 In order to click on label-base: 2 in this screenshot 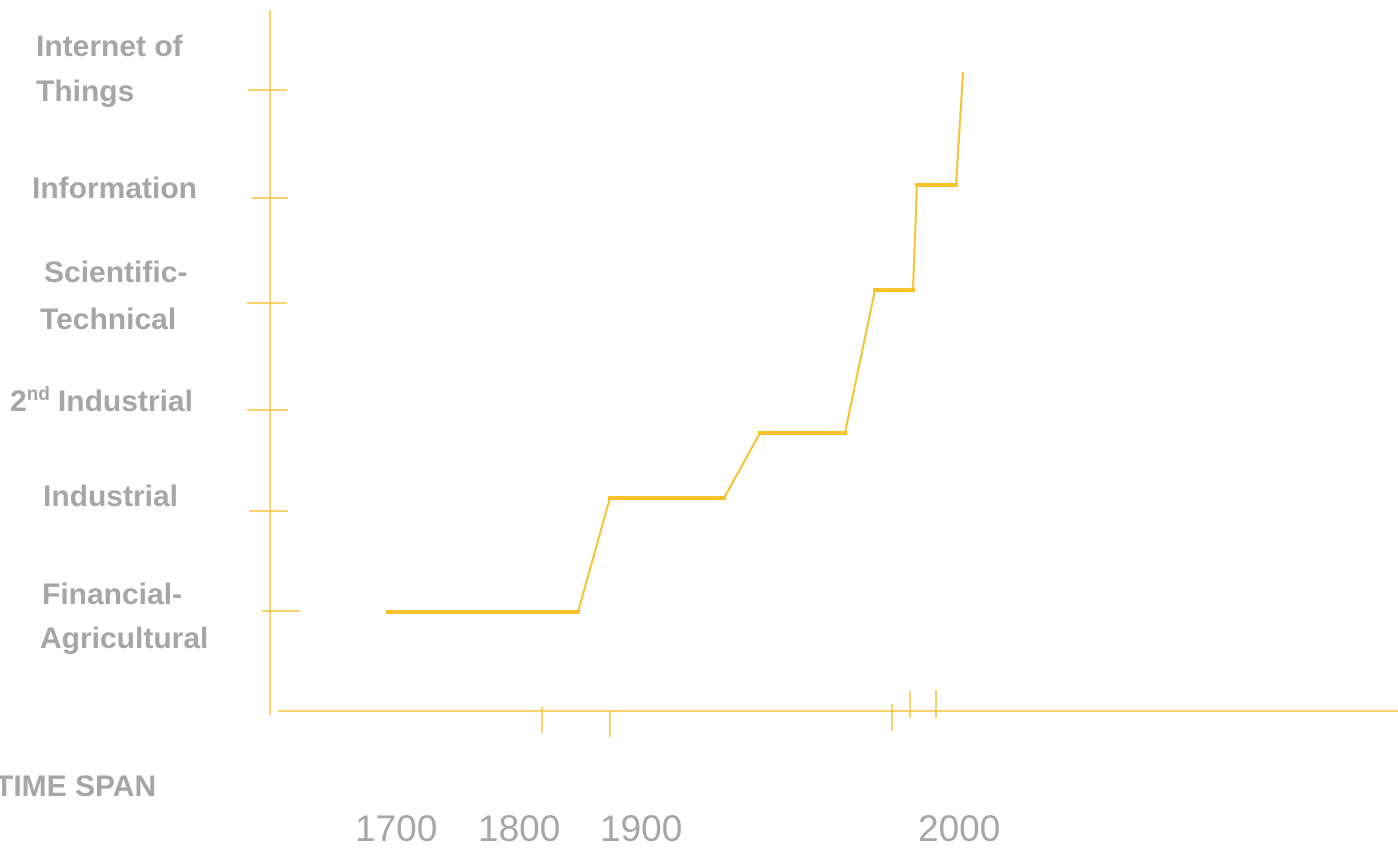, I will do `click(18, 401)`.